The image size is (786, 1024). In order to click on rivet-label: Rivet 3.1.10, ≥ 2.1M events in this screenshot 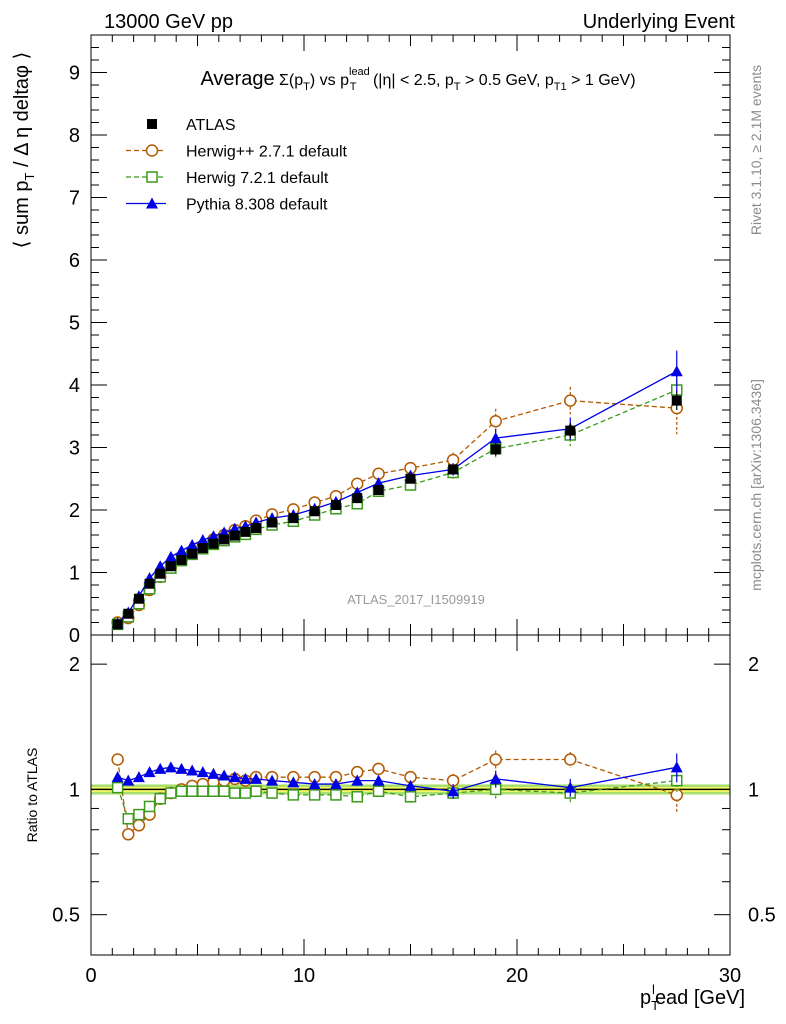, I will do `click(756, 150)`.